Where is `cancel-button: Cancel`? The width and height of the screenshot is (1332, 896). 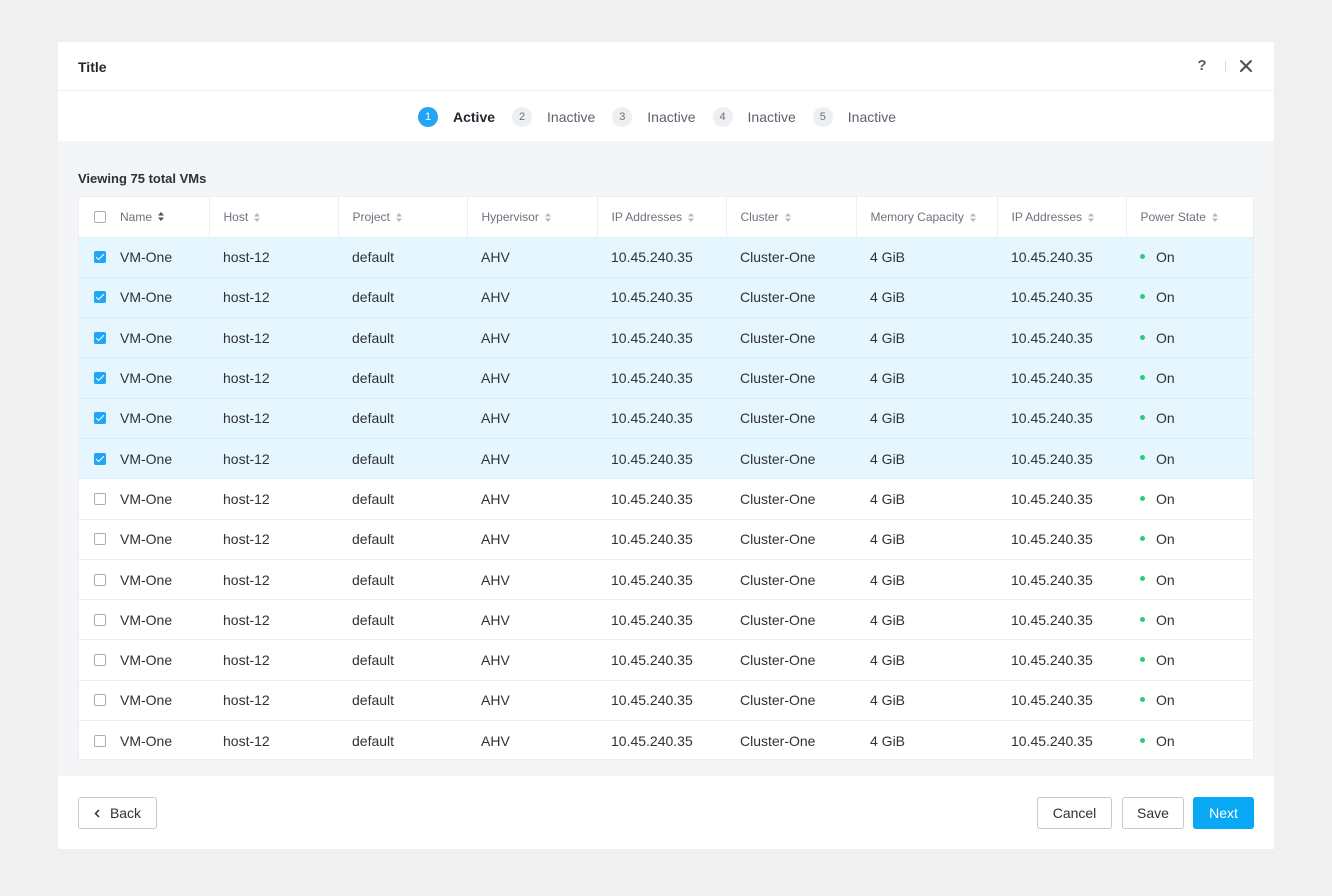
cancel-button: Cancel is located at coordinates (1074, 813).